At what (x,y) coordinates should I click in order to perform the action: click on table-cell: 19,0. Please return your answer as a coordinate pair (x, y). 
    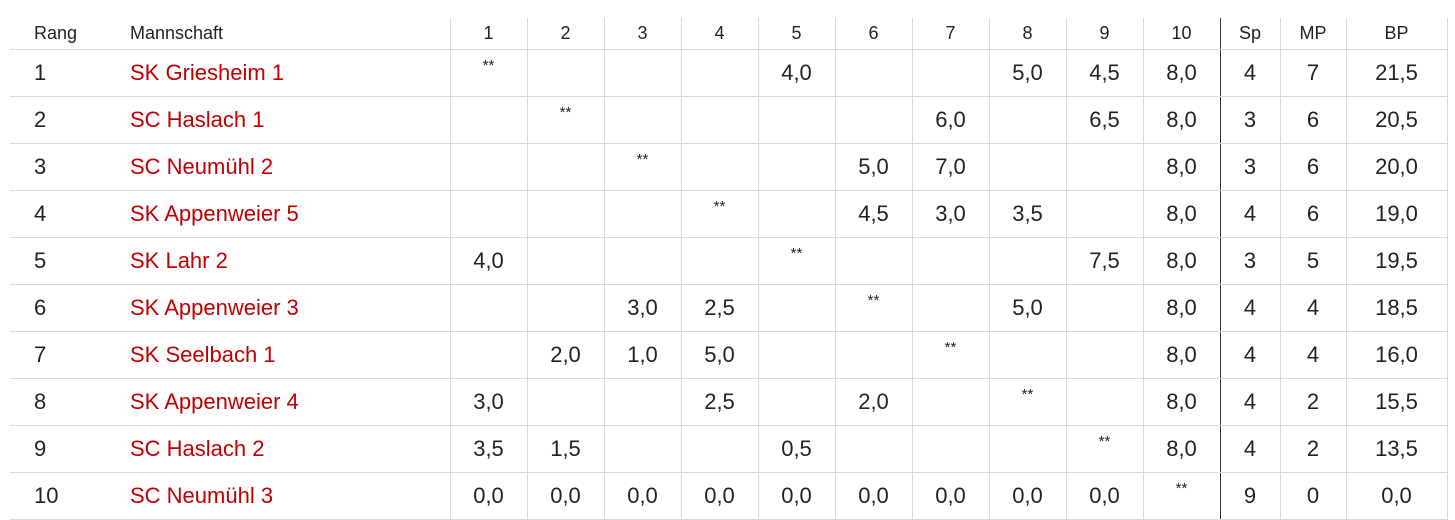
    Looking at the image, I should click on (1396, 214).